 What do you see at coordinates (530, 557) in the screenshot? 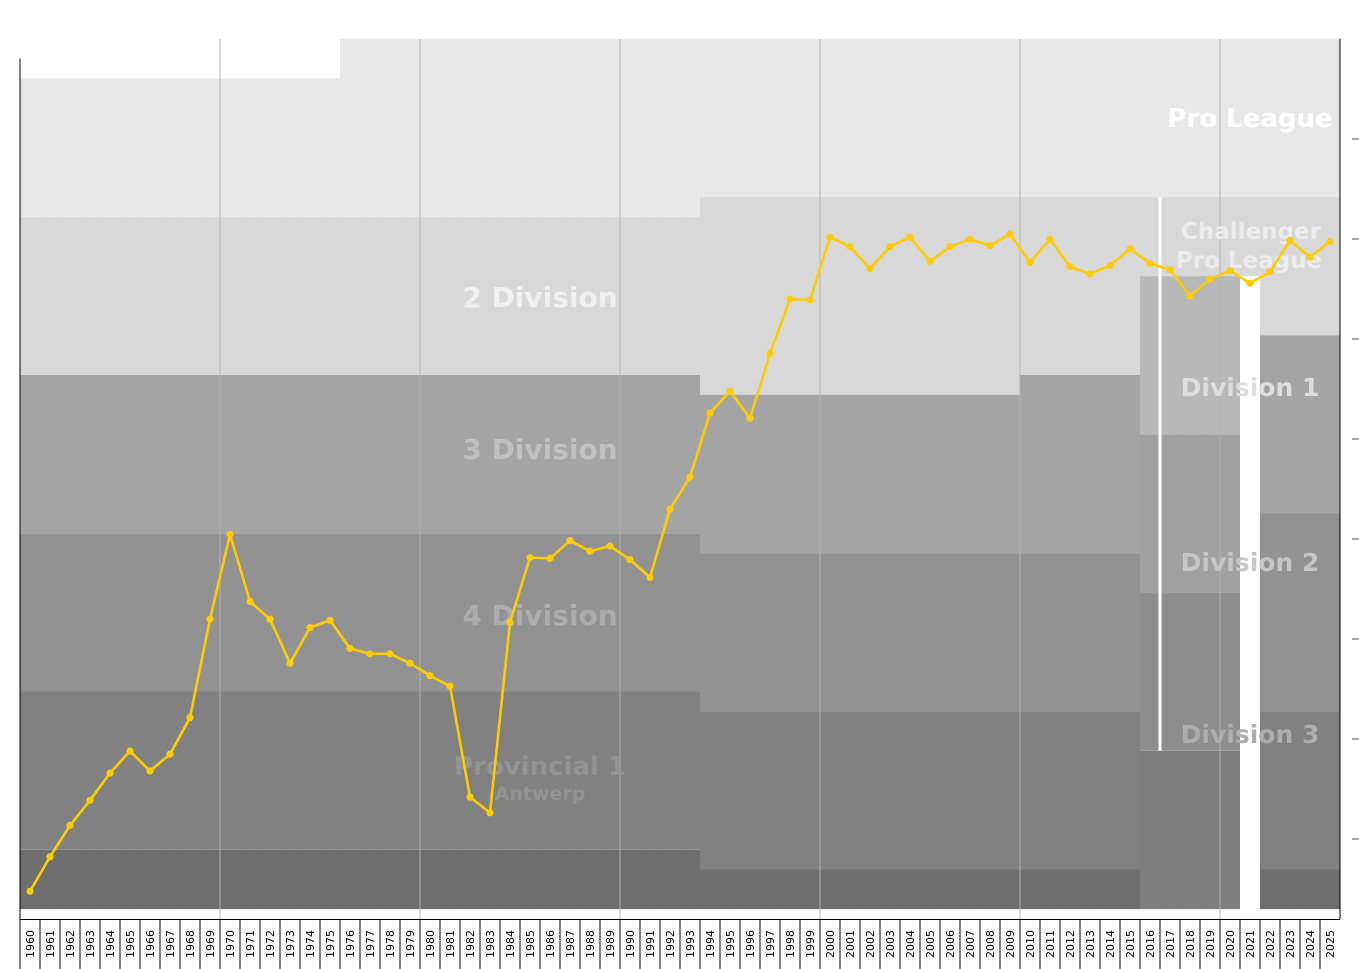
I see `season-point-1985` at bounding box center [530, 557].